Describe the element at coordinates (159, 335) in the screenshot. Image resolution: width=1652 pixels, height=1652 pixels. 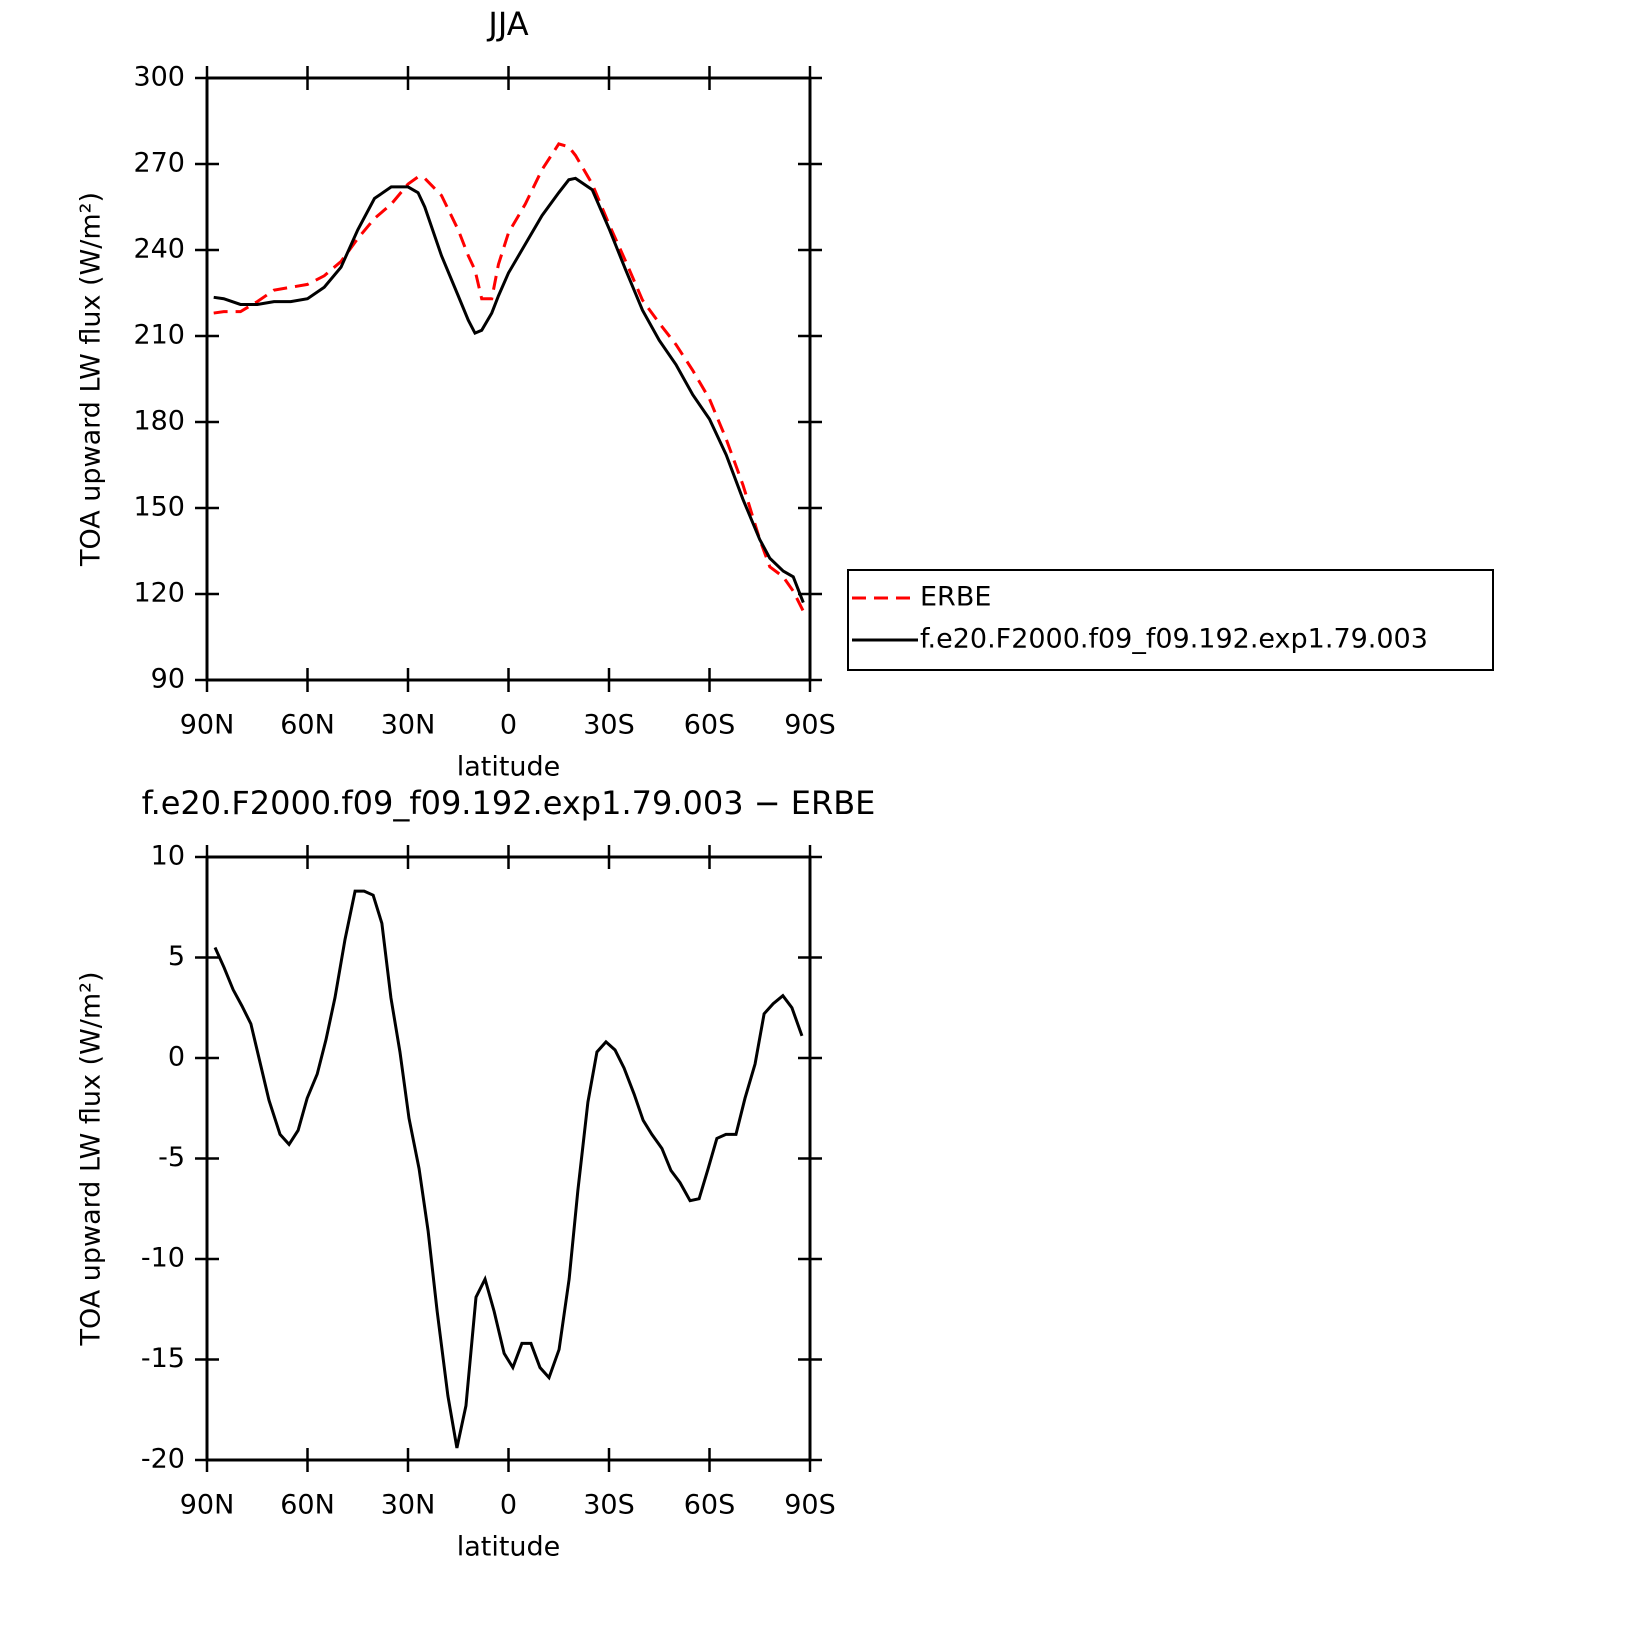
I see `y-tick-label: 210` at that location.